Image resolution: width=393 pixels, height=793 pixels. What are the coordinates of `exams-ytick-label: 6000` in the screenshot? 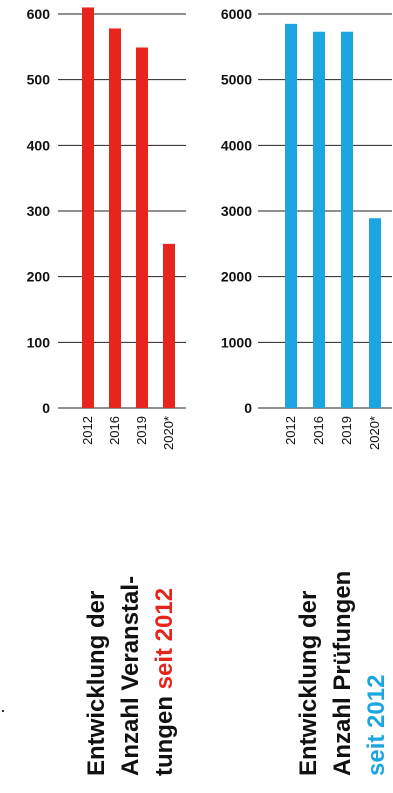 It's located at (236, 14).